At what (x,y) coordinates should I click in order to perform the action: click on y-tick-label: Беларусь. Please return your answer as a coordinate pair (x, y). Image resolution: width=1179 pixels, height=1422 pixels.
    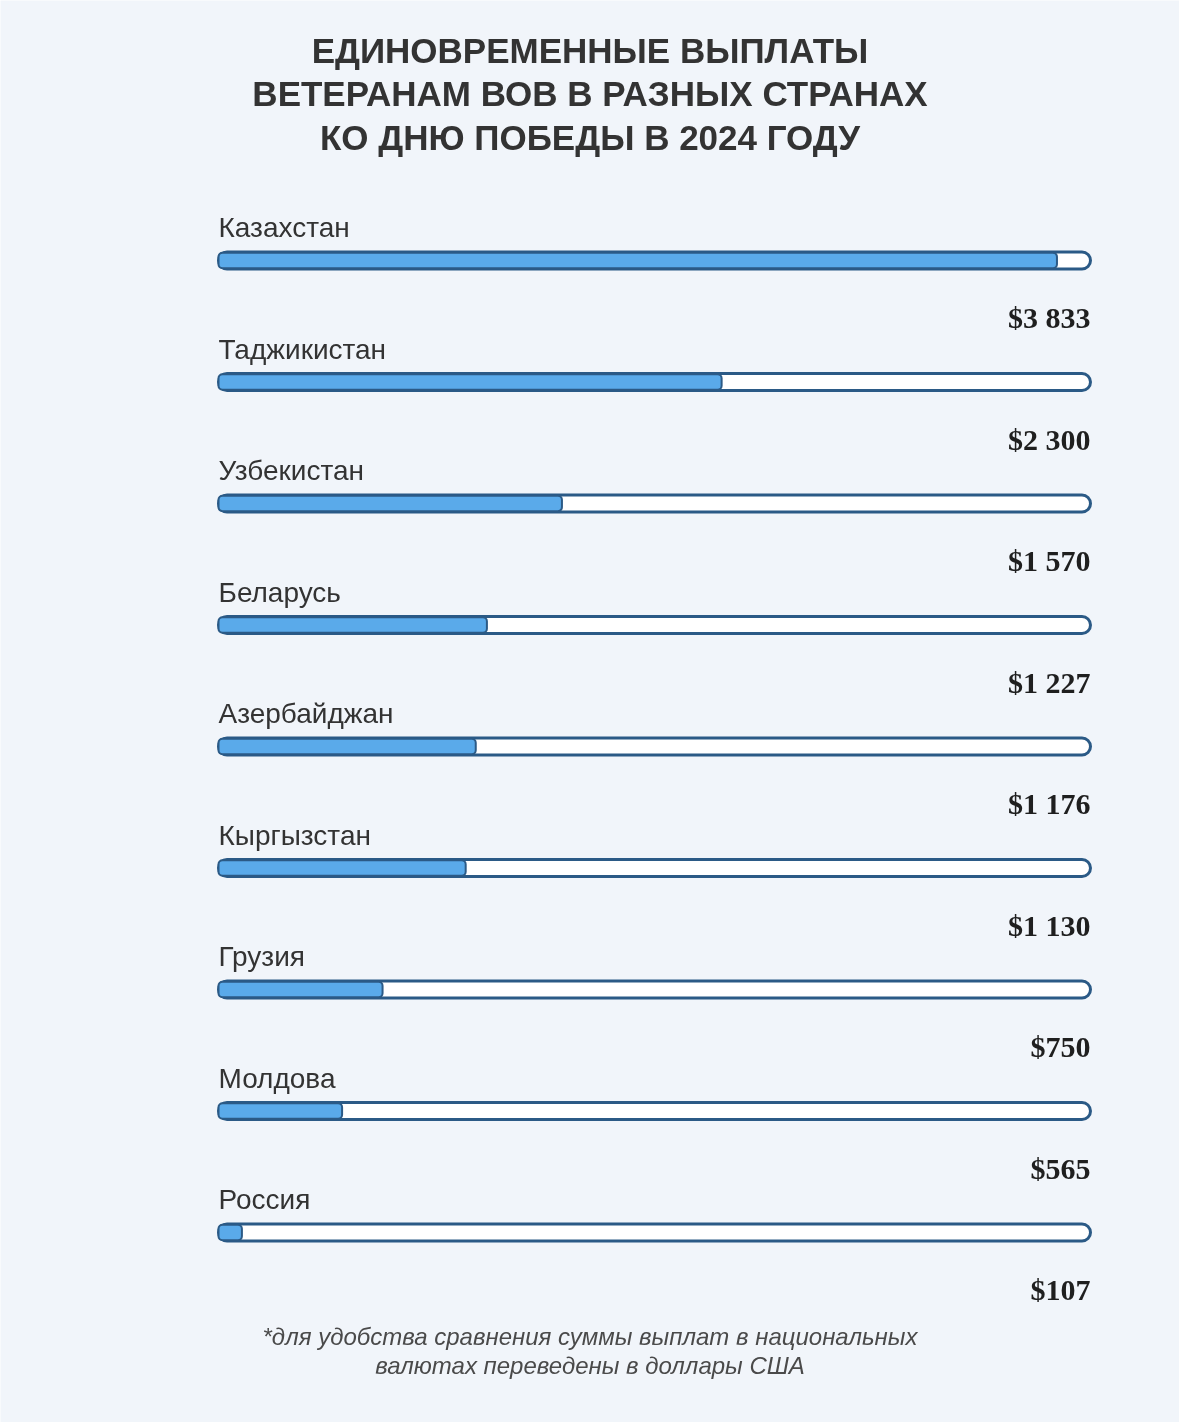
    Looking at the image, I should click on (279, 592).